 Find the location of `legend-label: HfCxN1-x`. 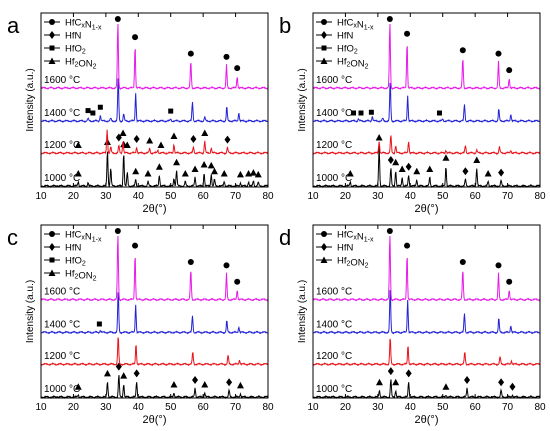

legend-label: HfCxN1-x is located at coordinates (83, 25).